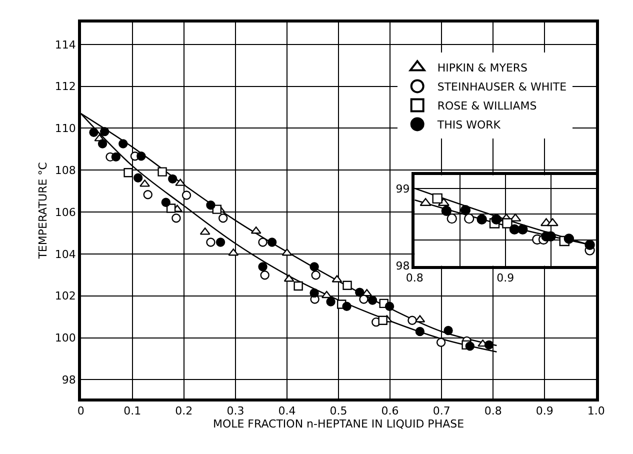 This screenshot has width=633, height=454. I want to click on legend-label: THIS WORK, so click(469, 125).